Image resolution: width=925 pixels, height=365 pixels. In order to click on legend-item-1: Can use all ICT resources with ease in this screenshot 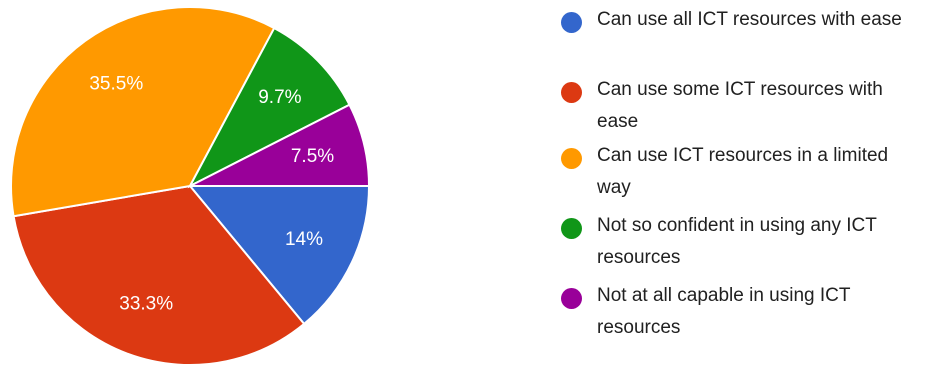, I will do `click(743, 20)`.